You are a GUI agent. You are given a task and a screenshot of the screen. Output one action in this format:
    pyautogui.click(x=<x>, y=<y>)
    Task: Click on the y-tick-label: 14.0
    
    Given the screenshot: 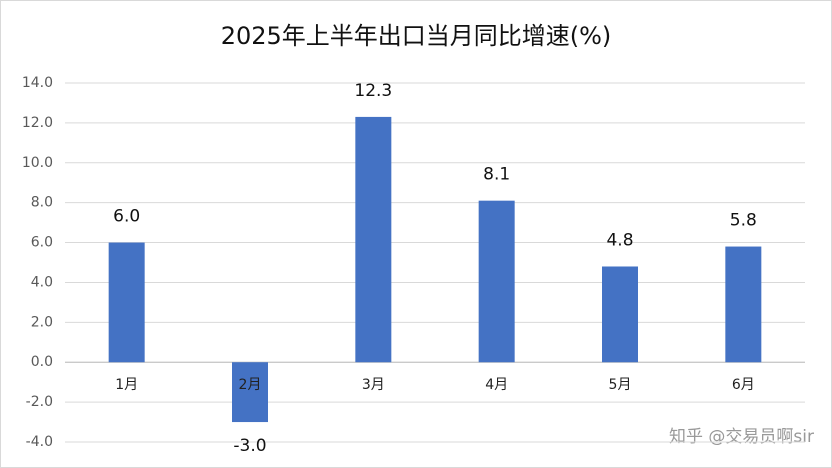 What is the action you would take?
    pyautogui.click(x=37, y=83)
    